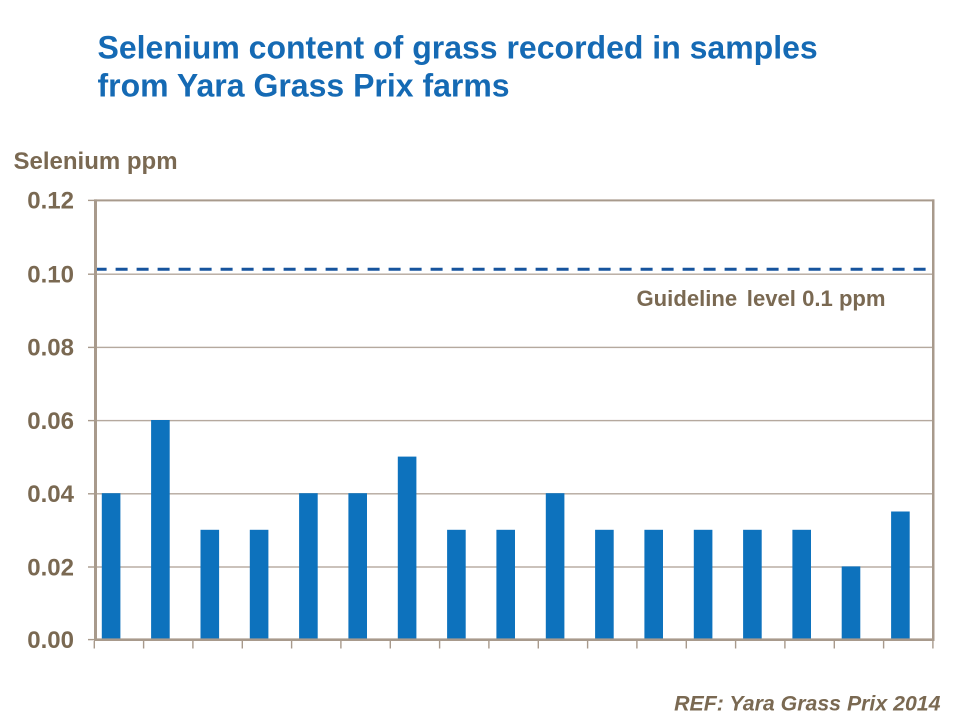  Describe the element at coordinates (807, 703) in the screenshot. I see `svg-text: REF: Yara Grass Prix 2014` at that location.